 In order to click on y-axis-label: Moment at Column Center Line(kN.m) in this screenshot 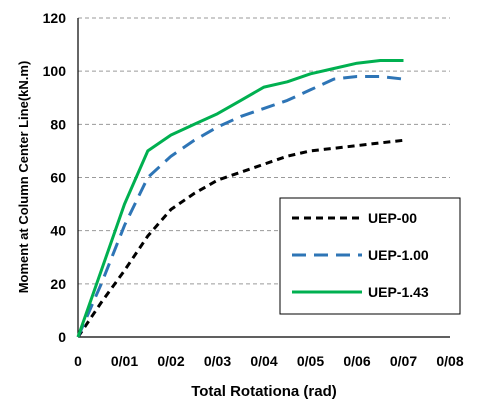, I will do `click(23, 177)`.